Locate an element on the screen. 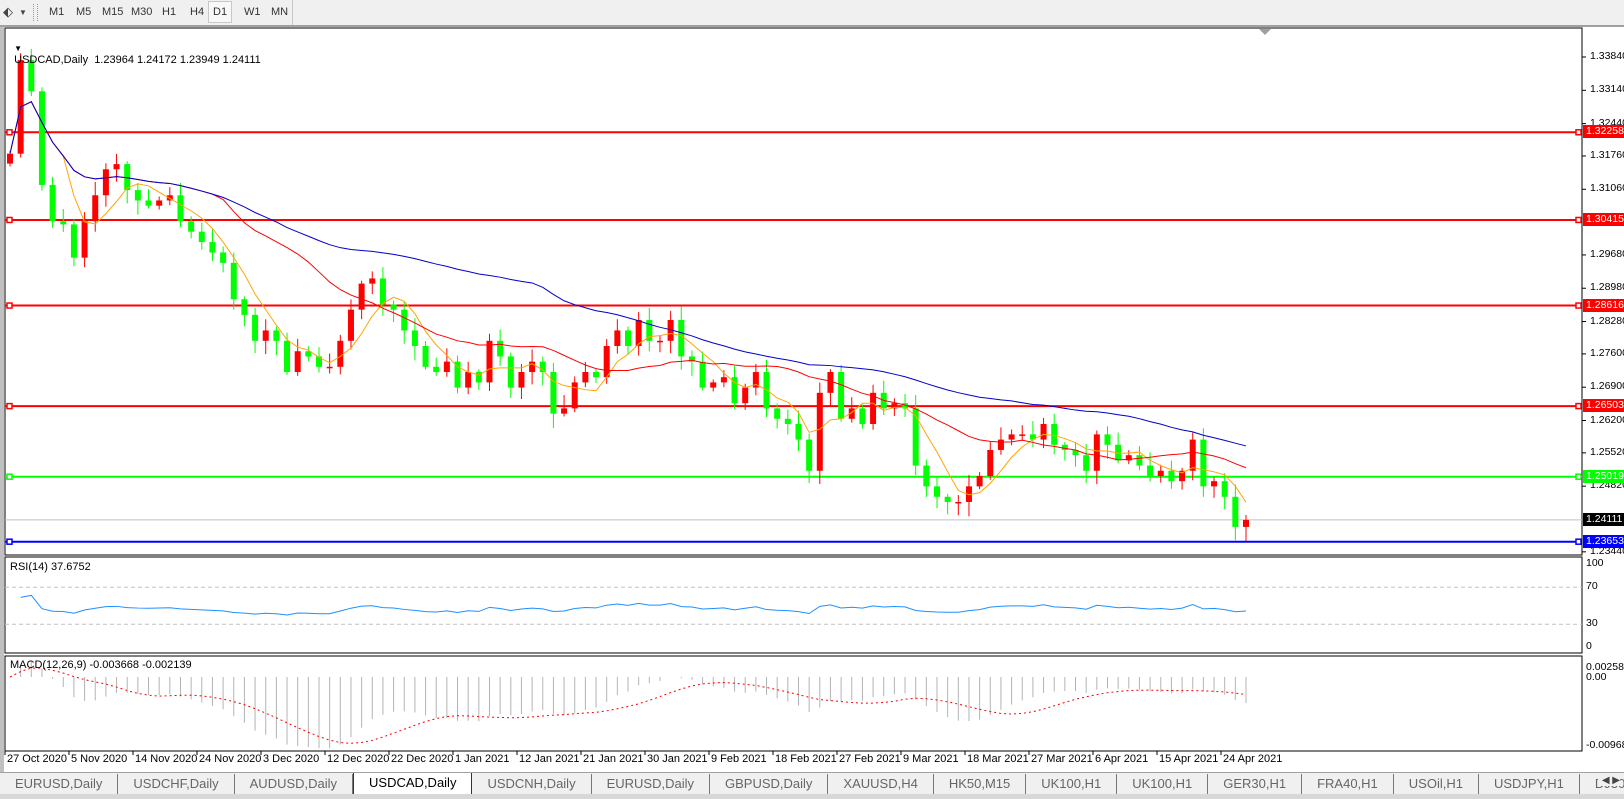 The image size is (1624, 799). timeframe-mn: MN is located at coordinates (280, 12).